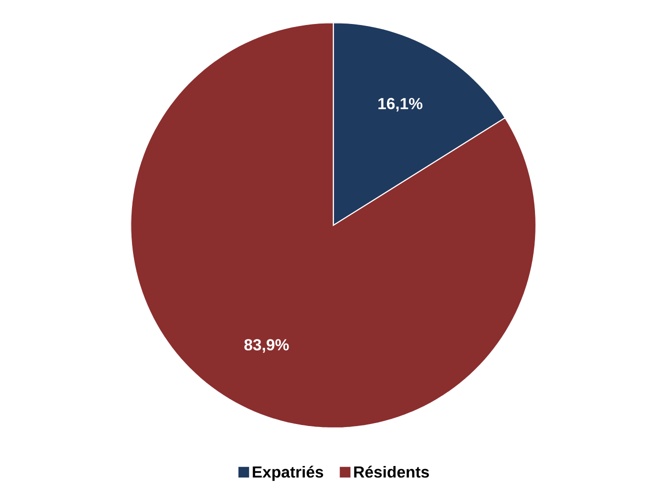 The width and height of the screenshot is (668, 492). What do you see at coordinates (400, 105) in the screenshot?
I see `data-label: 16,1%` at bounding box center [400, 105].